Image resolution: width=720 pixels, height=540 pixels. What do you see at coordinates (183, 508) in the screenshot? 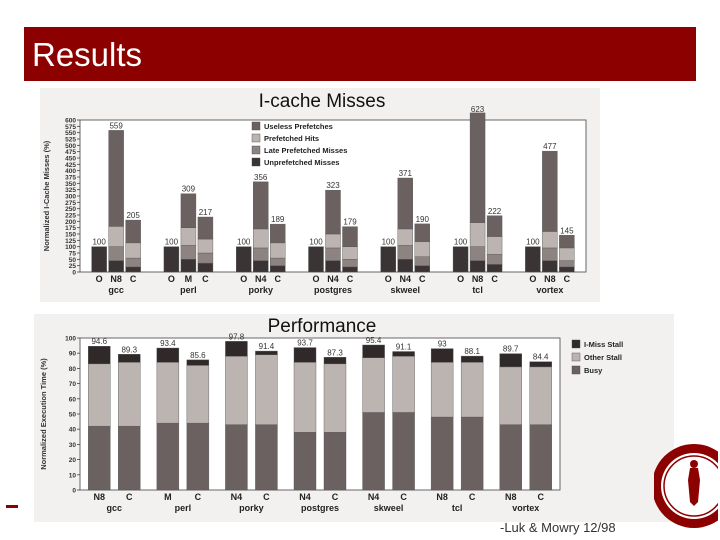
I see `group-label: perl` at bounding box center [183, 508].